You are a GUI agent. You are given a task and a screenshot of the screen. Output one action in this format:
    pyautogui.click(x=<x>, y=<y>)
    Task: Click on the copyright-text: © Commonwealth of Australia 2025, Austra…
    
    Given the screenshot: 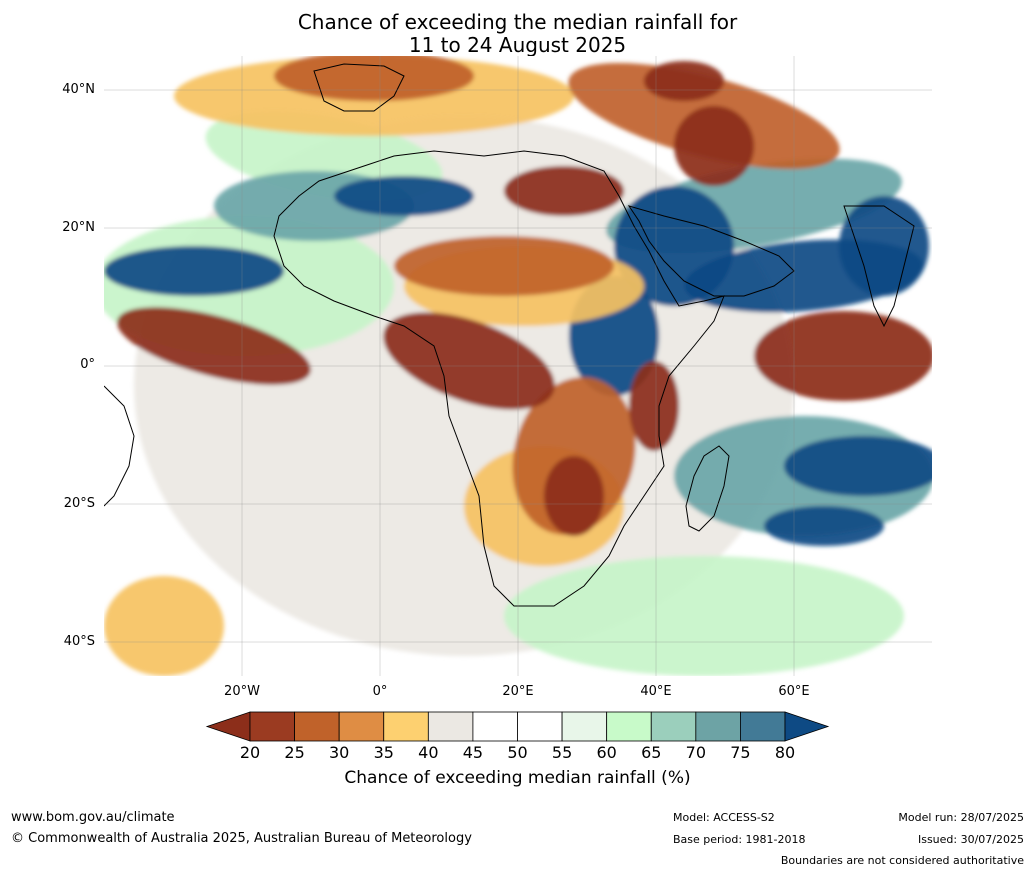 What is the action you would take?
    pyautogui.click(x=241, y=838)
    